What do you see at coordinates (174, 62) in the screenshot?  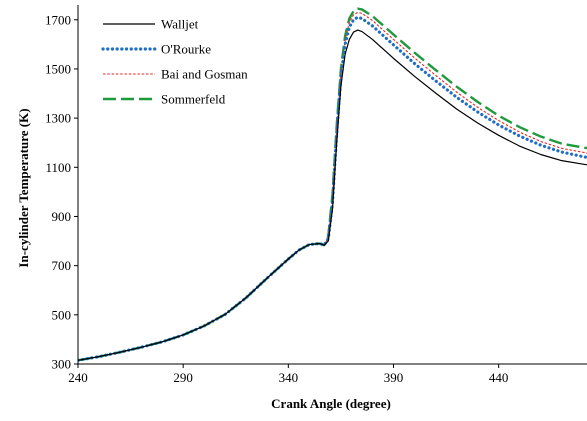 I see `legend: Walljet O'Rourke Bai and Gosman Sommerfeld` at bounding box center [174, 62].